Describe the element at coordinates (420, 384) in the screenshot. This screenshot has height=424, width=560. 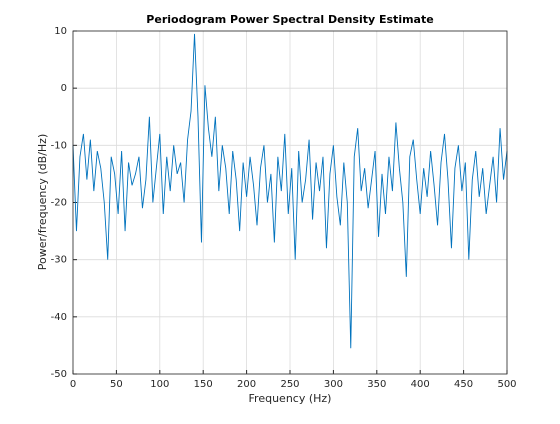
I see `x-tick-label: 400` at that location.